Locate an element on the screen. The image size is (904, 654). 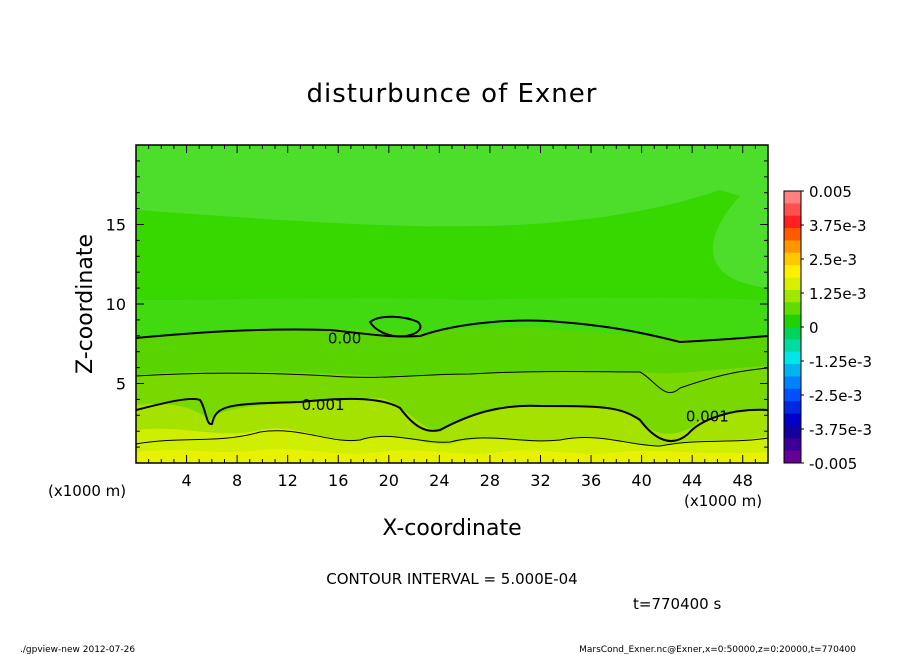
chart-title: disturbunce of Exner is located at coordinates (452, 94).